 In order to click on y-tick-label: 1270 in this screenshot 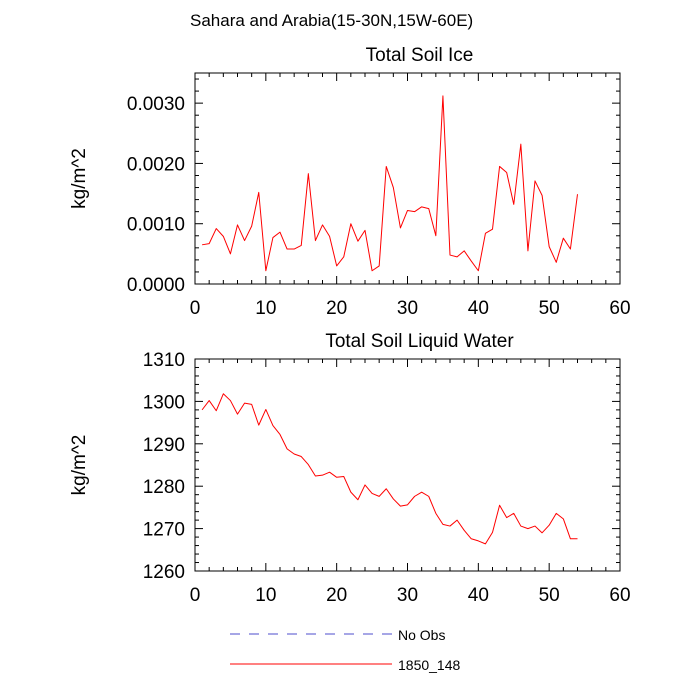, I will do `click(164, 530)`.